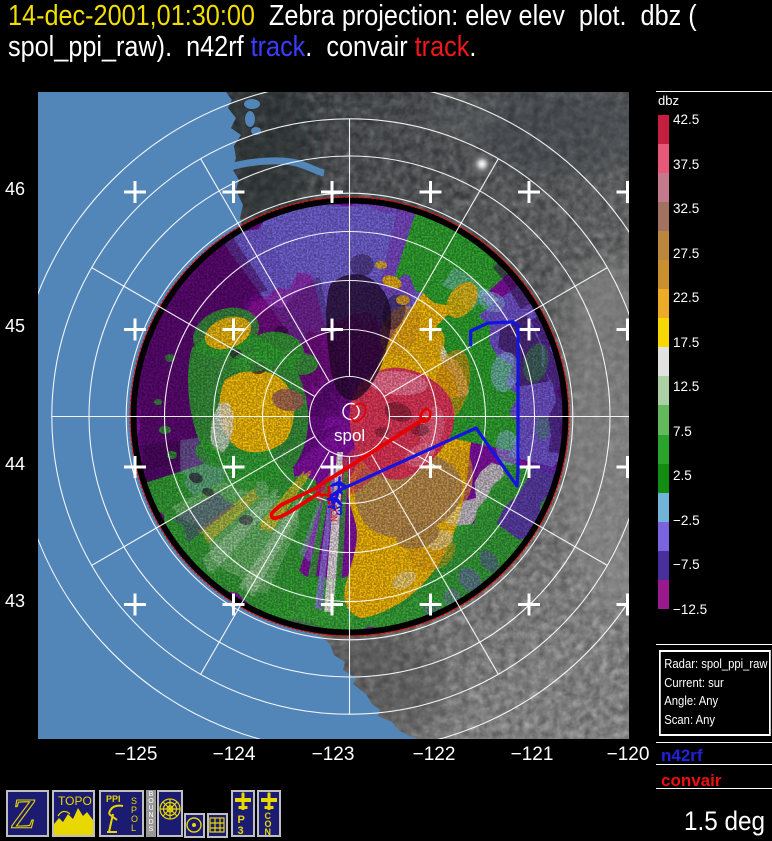 The height and width of the screenshot is (841, 772). Describe the element at coordinates (268, 816) in the screenshot. I see `svg-text: C` at that location.